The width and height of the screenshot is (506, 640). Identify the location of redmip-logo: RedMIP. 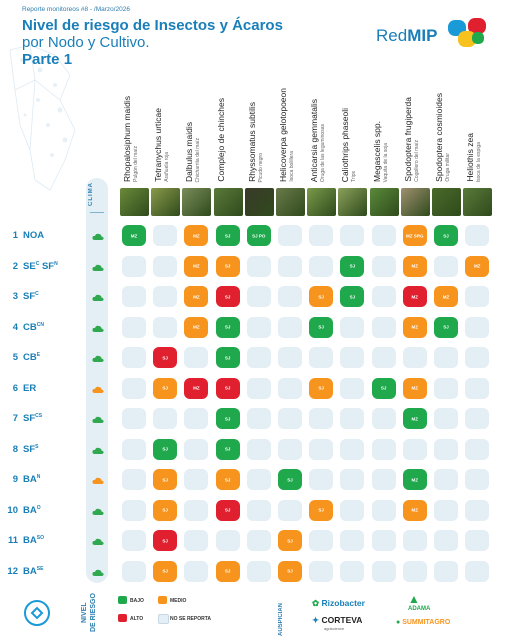
(436, 35).